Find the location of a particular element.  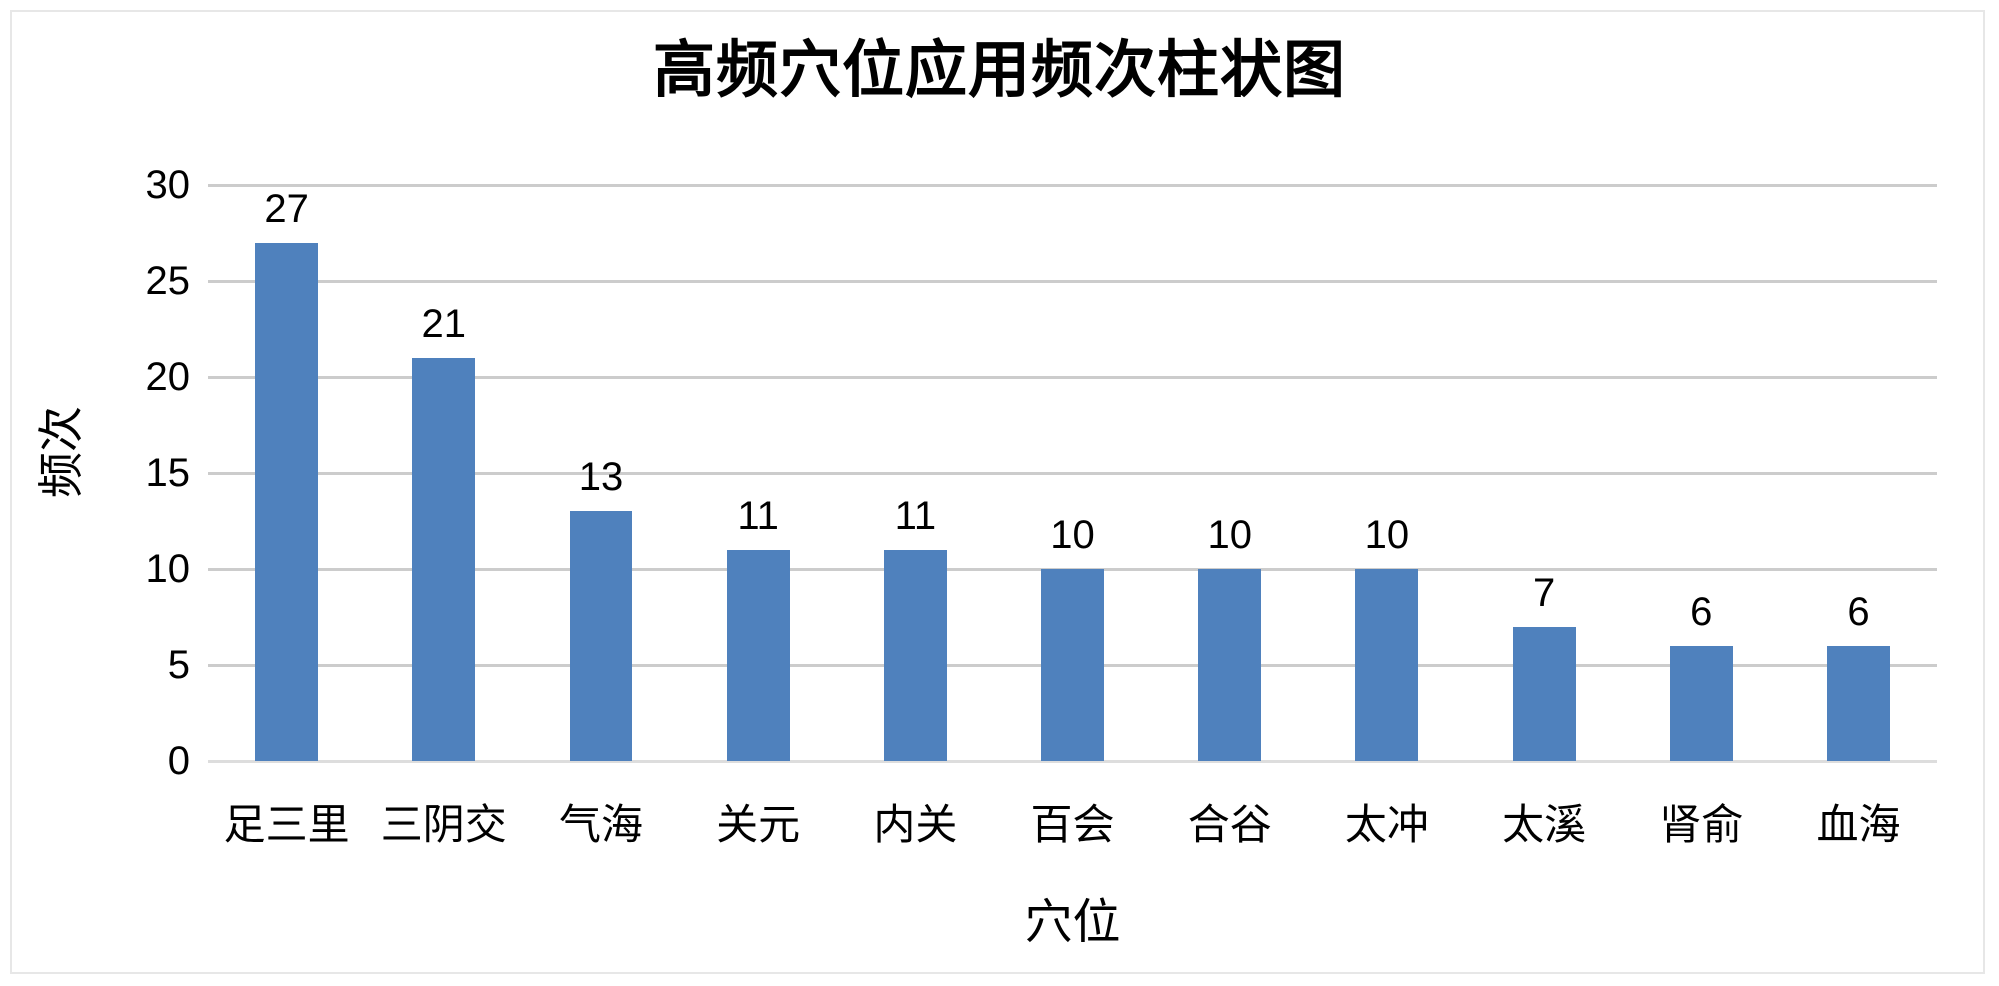

x-tick-label: 太冲 is located at coordinates (1386, 826).